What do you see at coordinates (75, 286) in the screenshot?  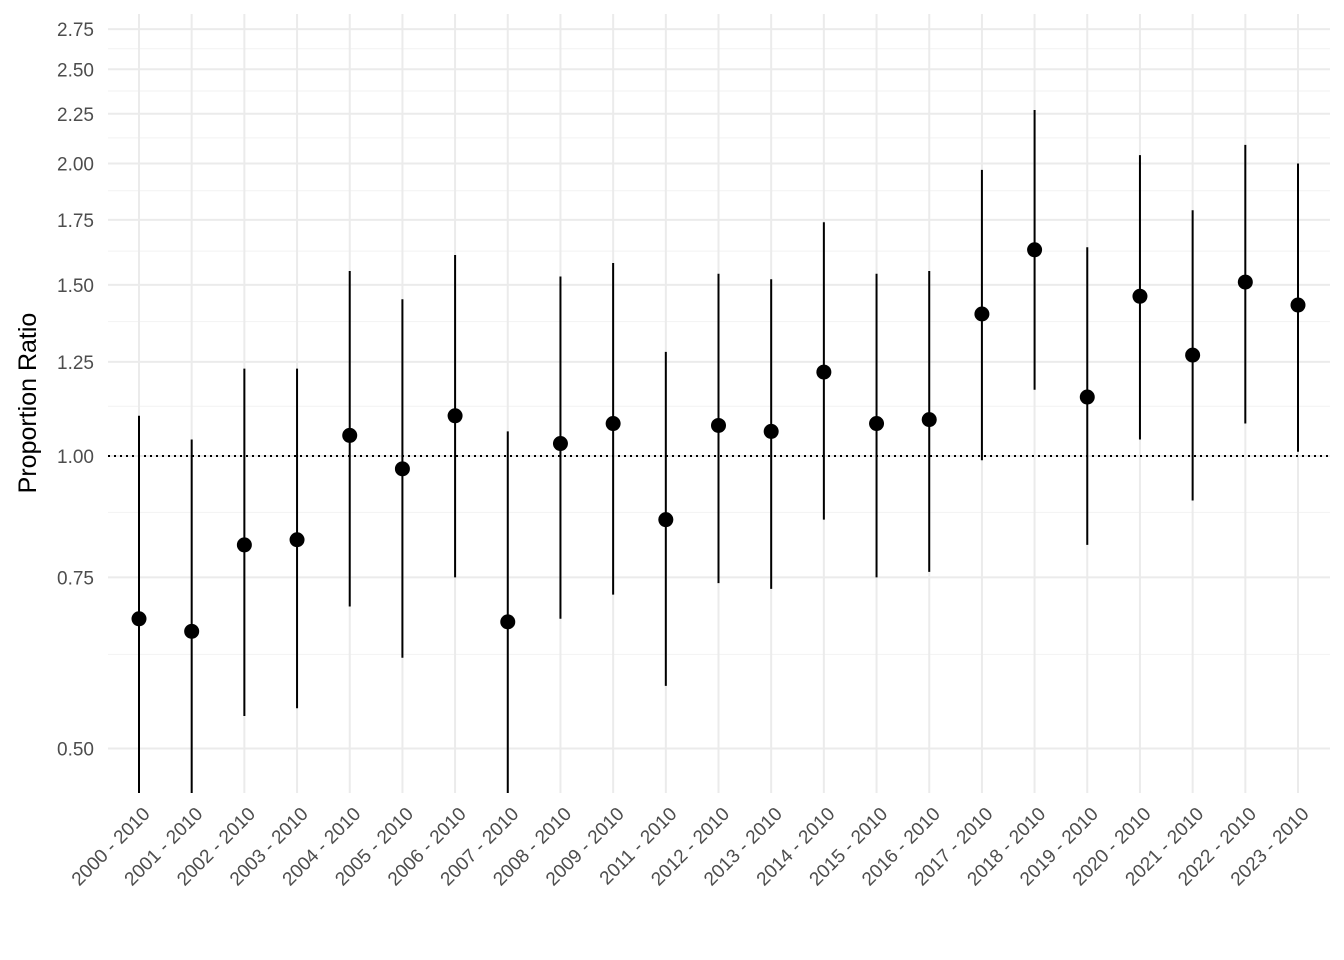 I see `y-tick-label: 1.50` at bounding box center [75, 286].